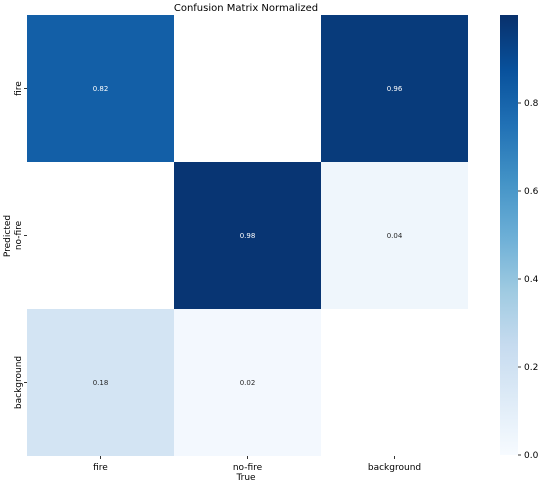 This screenshot has width=550, height=486. Describe the element at coordinates (531, 192) in the screenshot. I see `colorbar-tick-label: 0.6` at that location.